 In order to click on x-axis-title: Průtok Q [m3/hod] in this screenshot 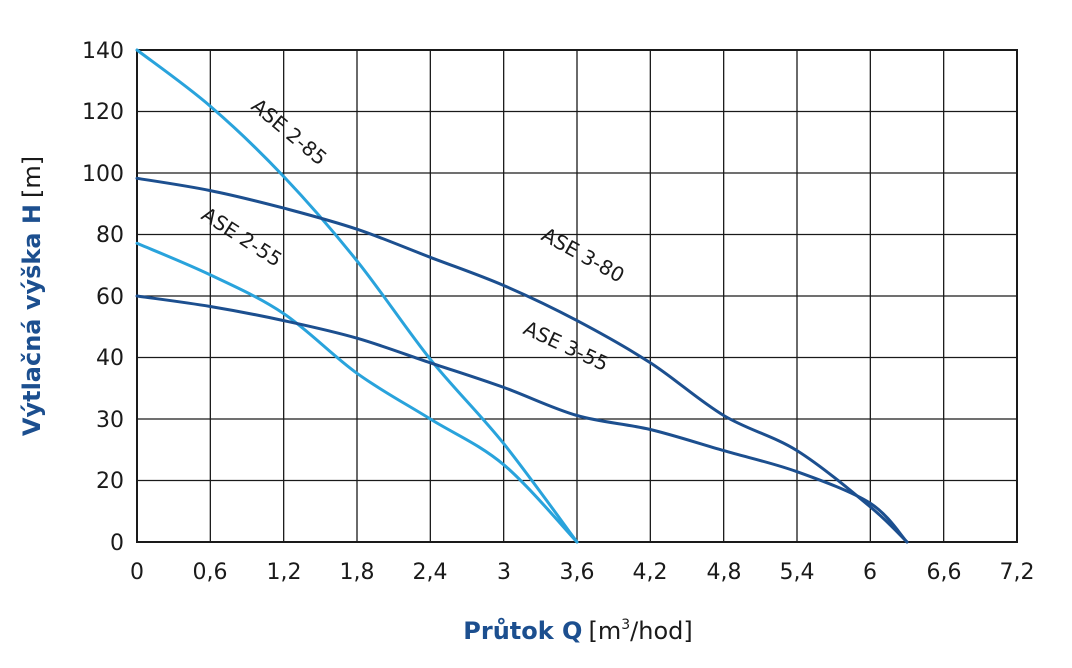, I will do `click(577, 631)`.